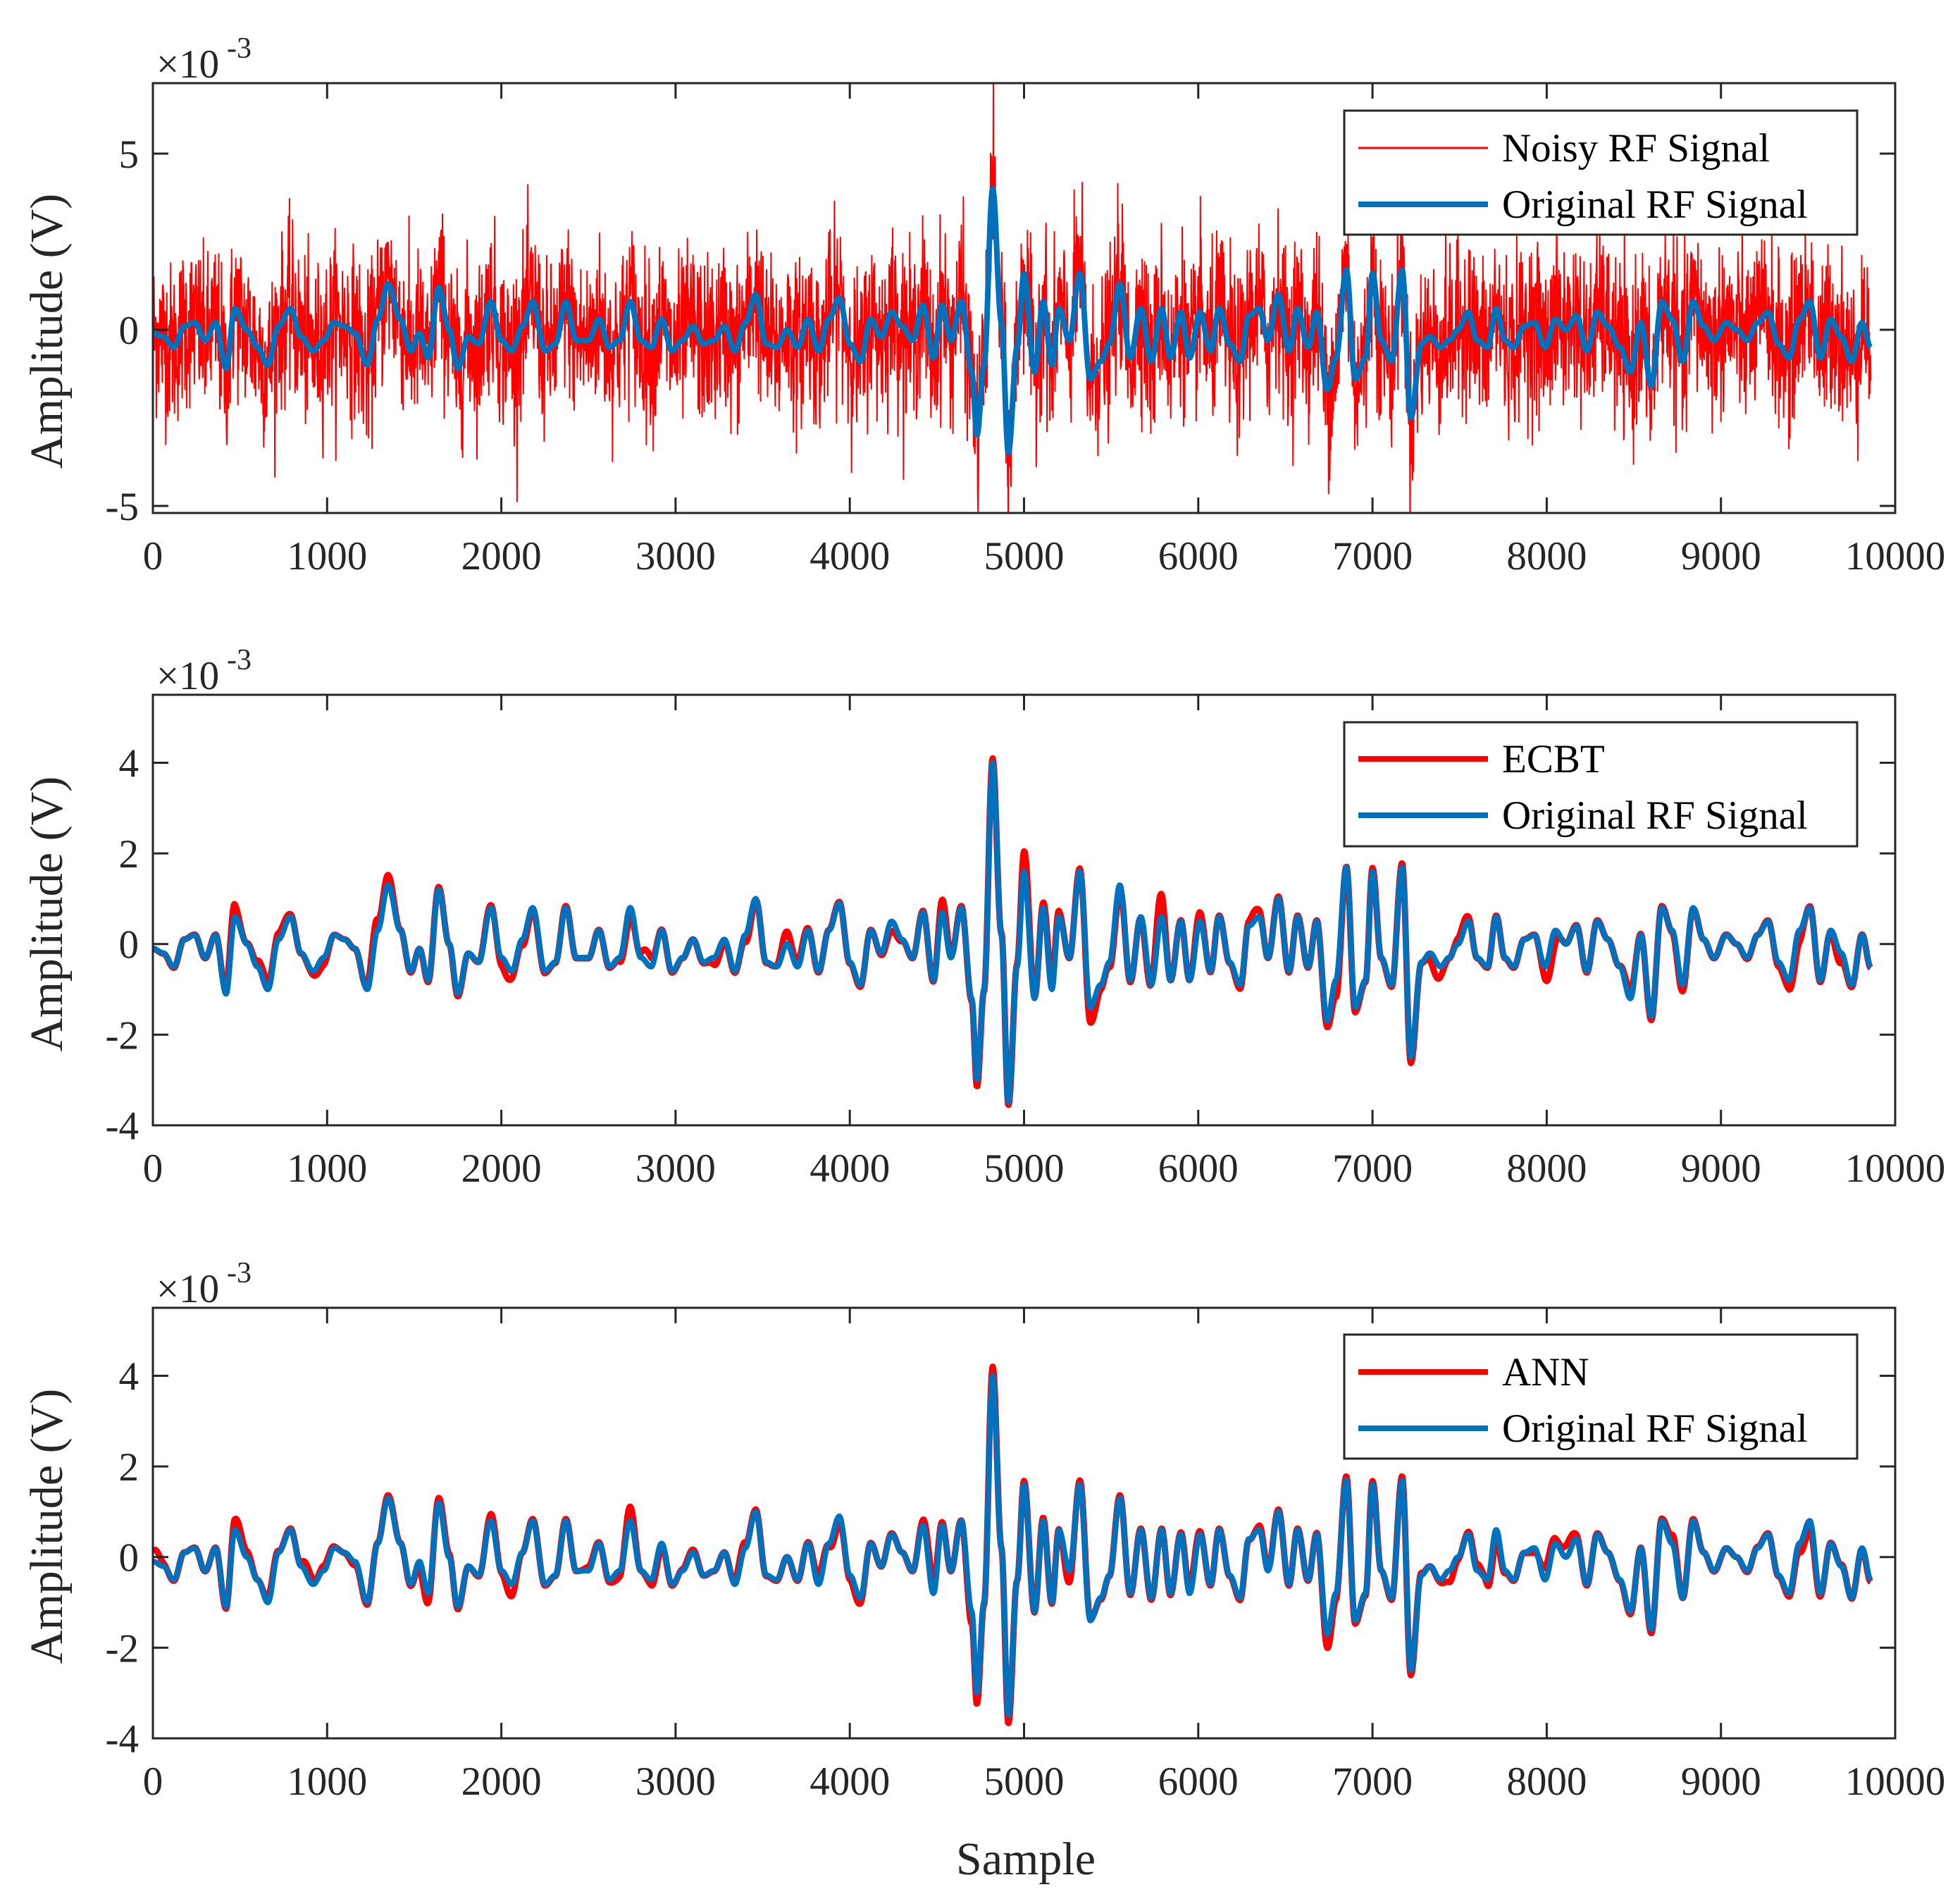 Image resolution: width=1960 pixels, height=1899 pixels. What do you see at coordinates (1554, 759) in the screenshot?
I see `legend-label-ecbt: ECBT` at bounding box center [1554, 759].